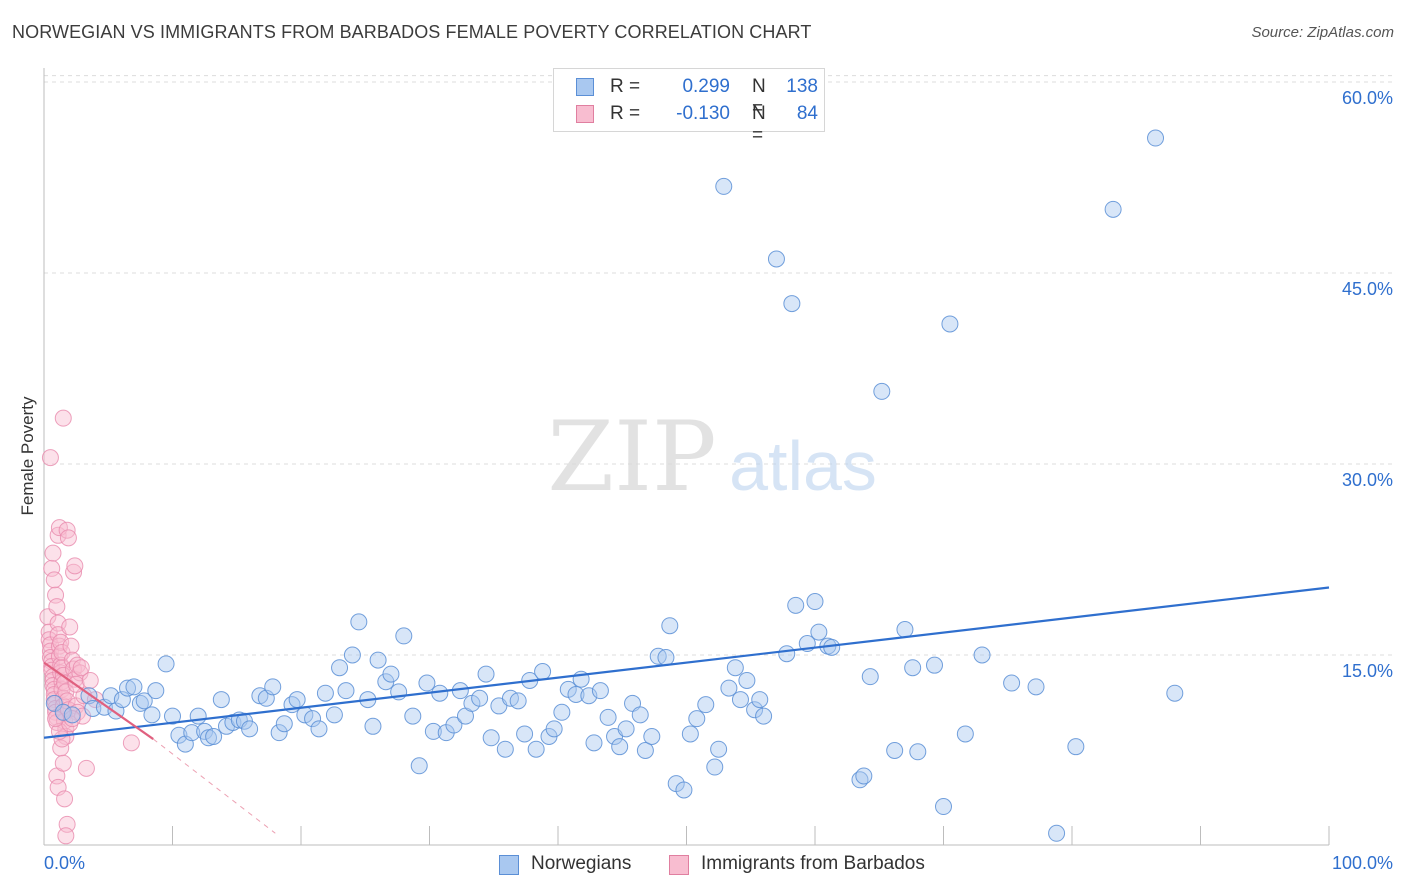  I want to click on y-tick-label: 60.0%, so click(1367, 98).